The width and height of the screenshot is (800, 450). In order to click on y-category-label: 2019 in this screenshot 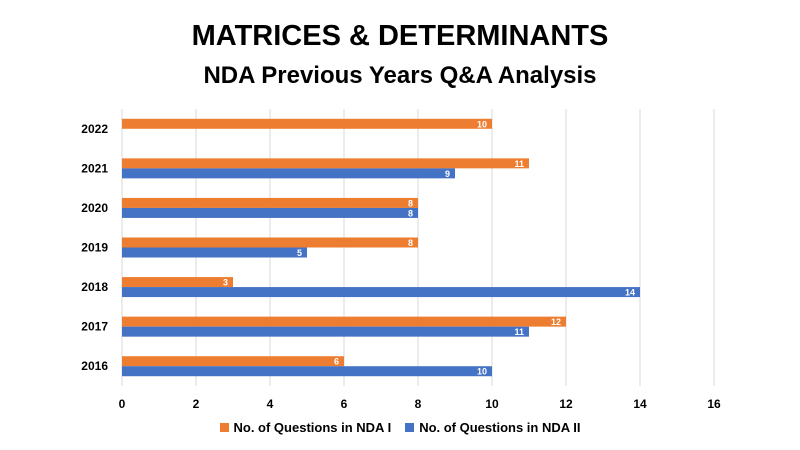, I will do `click(94, 248)`.